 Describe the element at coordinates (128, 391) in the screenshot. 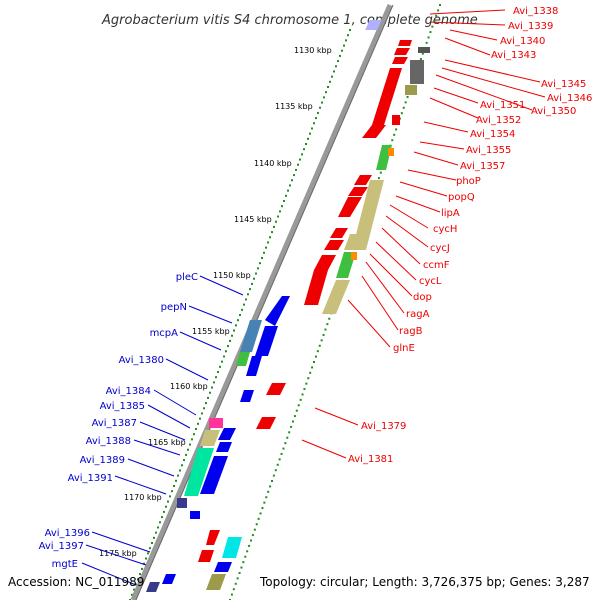

I see `gene-label: Avi_1384` at that location.